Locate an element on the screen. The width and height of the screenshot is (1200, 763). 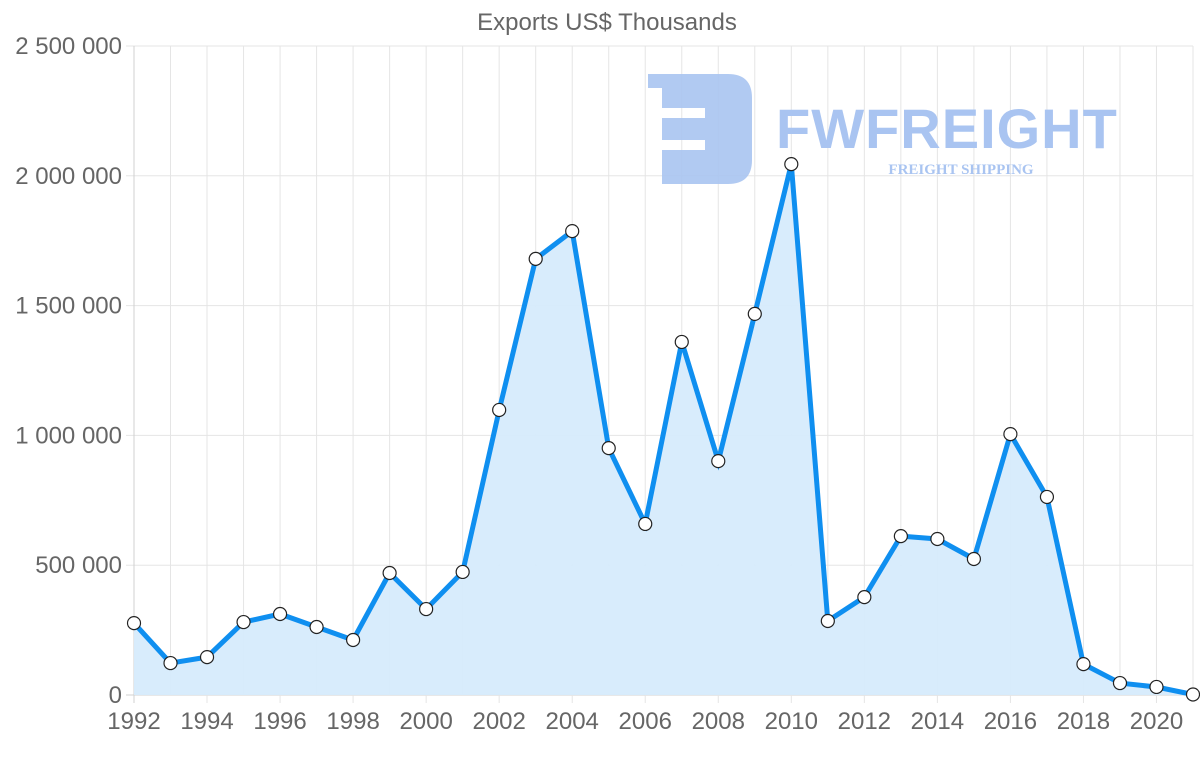
fwfreight-logo-icon is located at coordinates (700, 129).